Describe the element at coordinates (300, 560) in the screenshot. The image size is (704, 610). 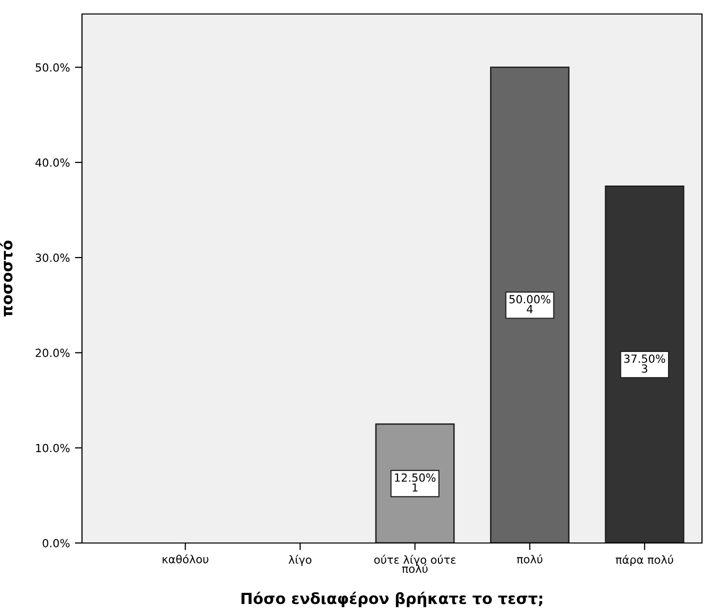
I see `x-tick-label: λίγο` at that location.